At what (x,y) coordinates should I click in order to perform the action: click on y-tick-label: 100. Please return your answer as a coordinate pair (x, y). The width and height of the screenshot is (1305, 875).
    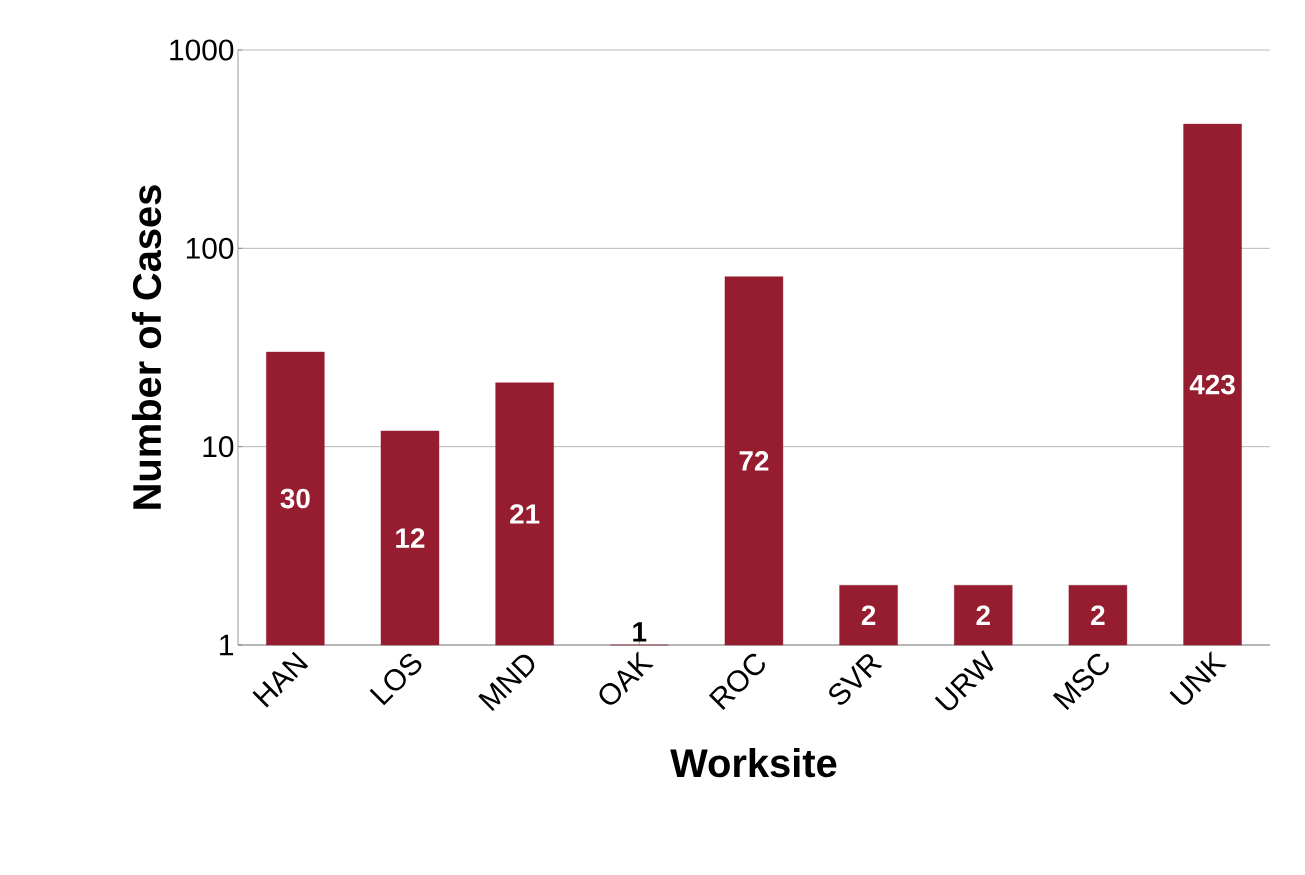
    Looking at the image, I should click on (210, 248).